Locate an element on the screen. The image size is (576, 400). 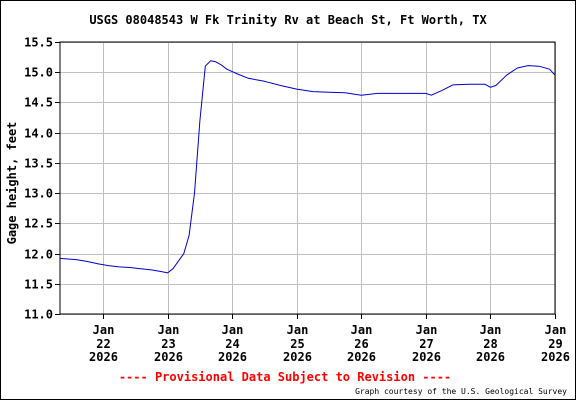
y-tick-label: 15.5 is located at coordinates (38, 43).